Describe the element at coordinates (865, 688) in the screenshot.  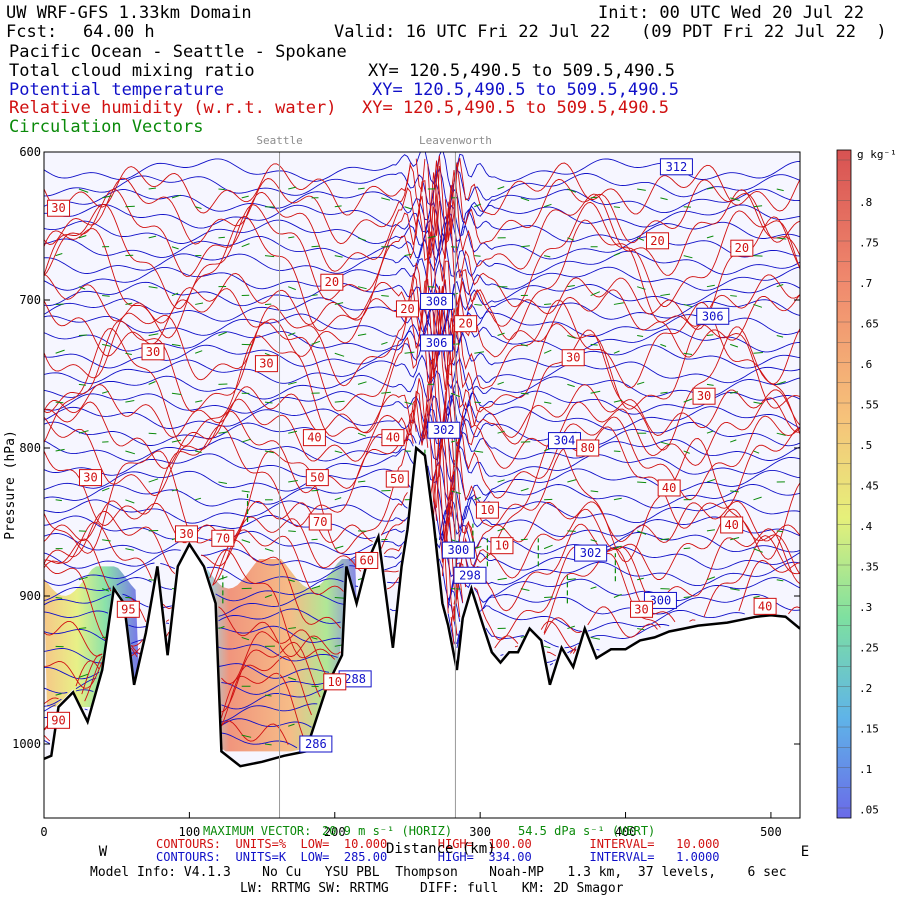
I see `colorbar-label: .2` at that location.